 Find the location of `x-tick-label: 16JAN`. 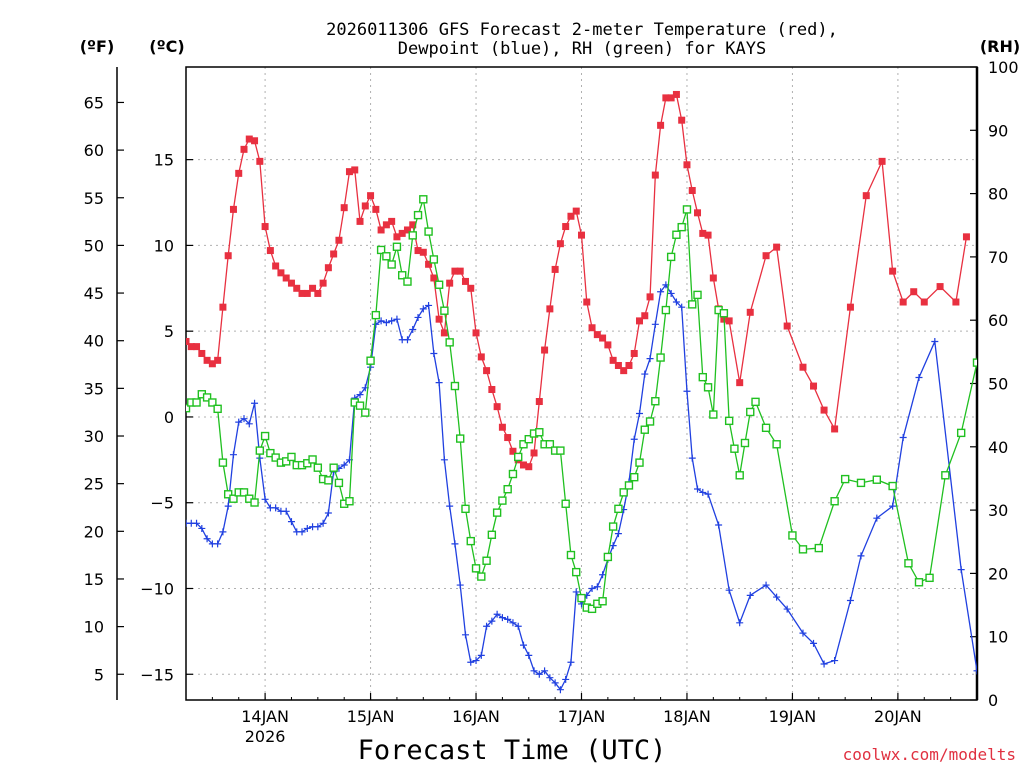

x-tick-label: 16JAN is located at coordinates (476, 716).